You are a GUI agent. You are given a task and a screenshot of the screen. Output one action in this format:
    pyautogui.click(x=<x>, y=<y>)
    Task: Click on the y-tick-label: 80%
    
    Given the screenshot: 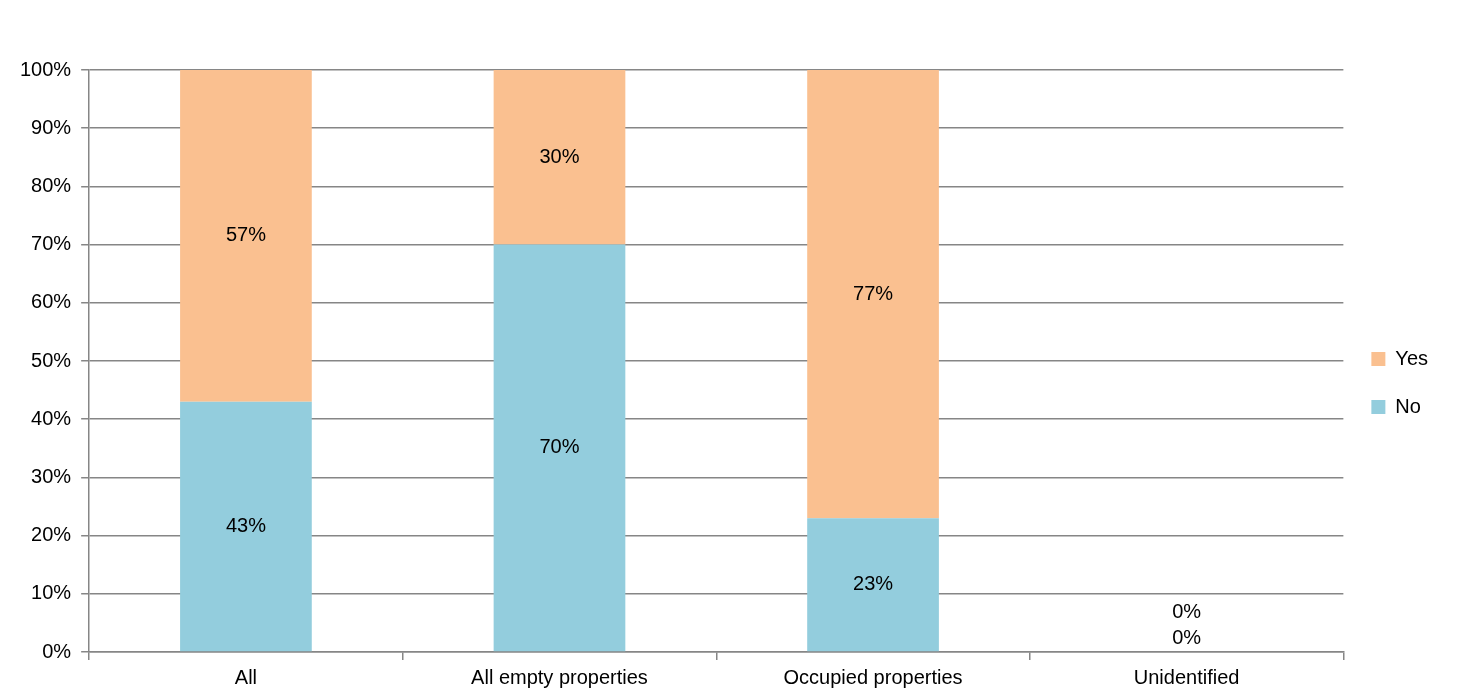 What is the action you would take?
    pyautogui.click(x=51, y=184)
    